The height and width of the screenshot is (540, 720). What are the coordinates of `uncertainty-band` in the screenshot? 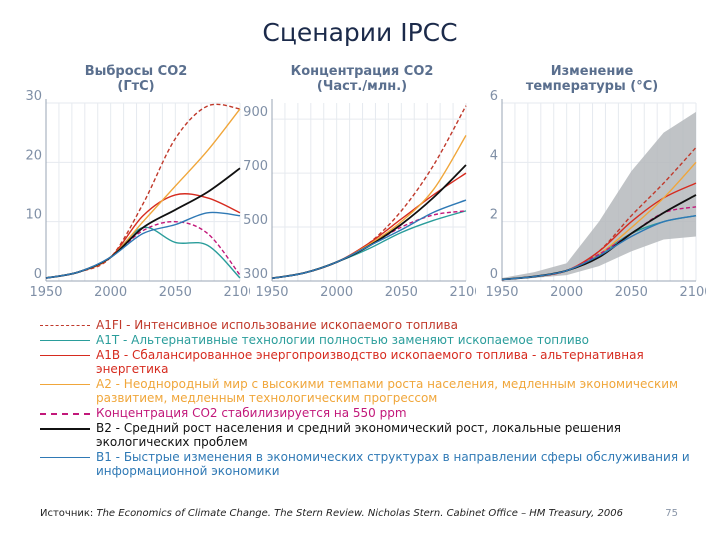 It's located at (599, 195).